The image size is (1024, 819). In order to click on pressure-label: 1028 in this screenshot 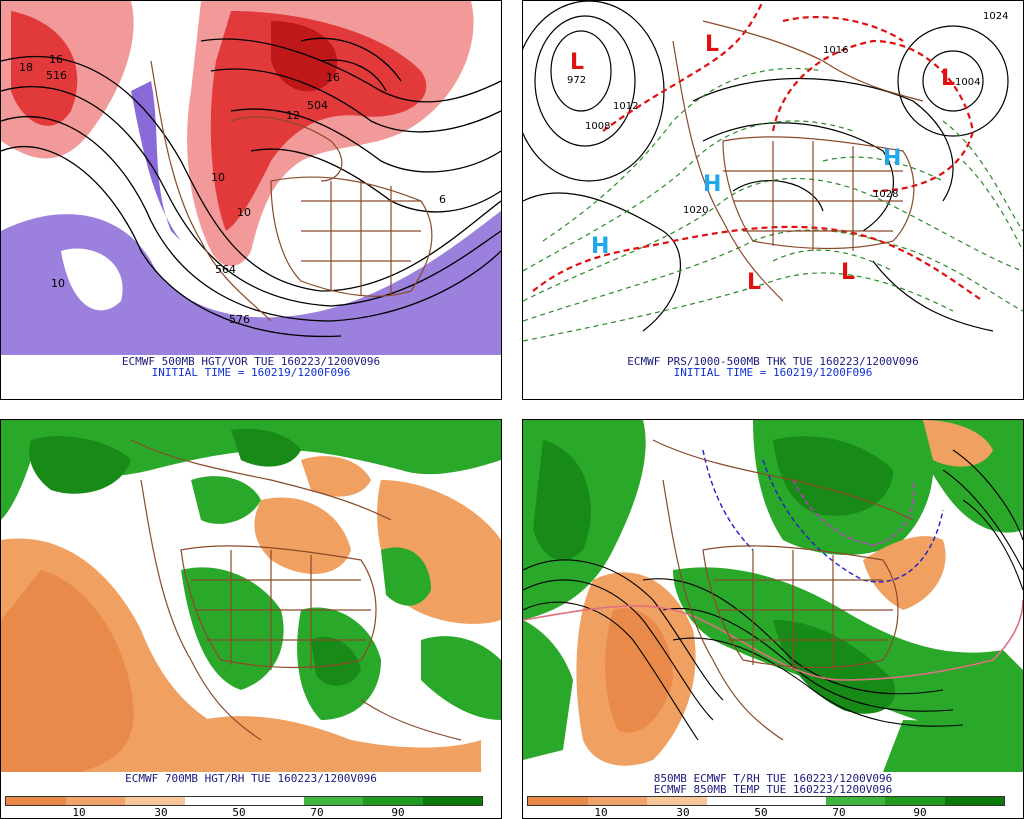, I will do `click(885, 194)`.